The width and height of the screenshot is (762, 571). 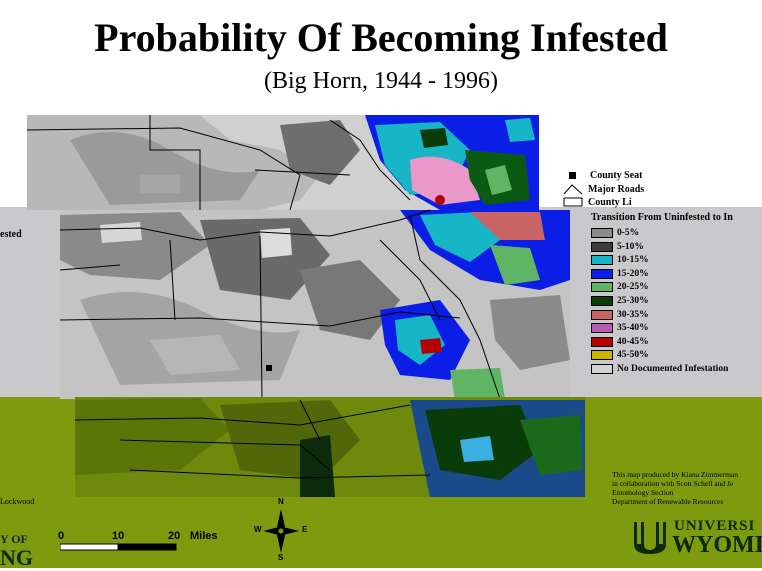 What do you see at coordinates (633, 273) in the screenshot?
I see `legend-label: 15-20%` at bounding box center [633, 273].